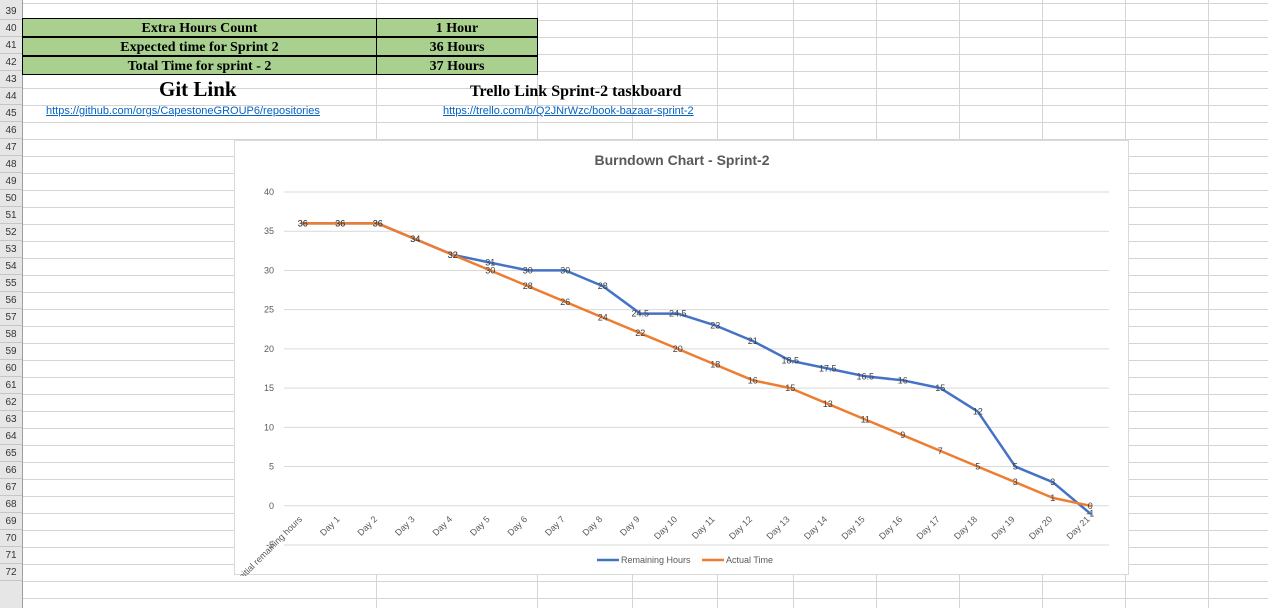 This screenshot has width=1268, height=608. Describe the element at coordinates (271, 506) in the screenshot. I see `y-tick-label: 0` at that location.